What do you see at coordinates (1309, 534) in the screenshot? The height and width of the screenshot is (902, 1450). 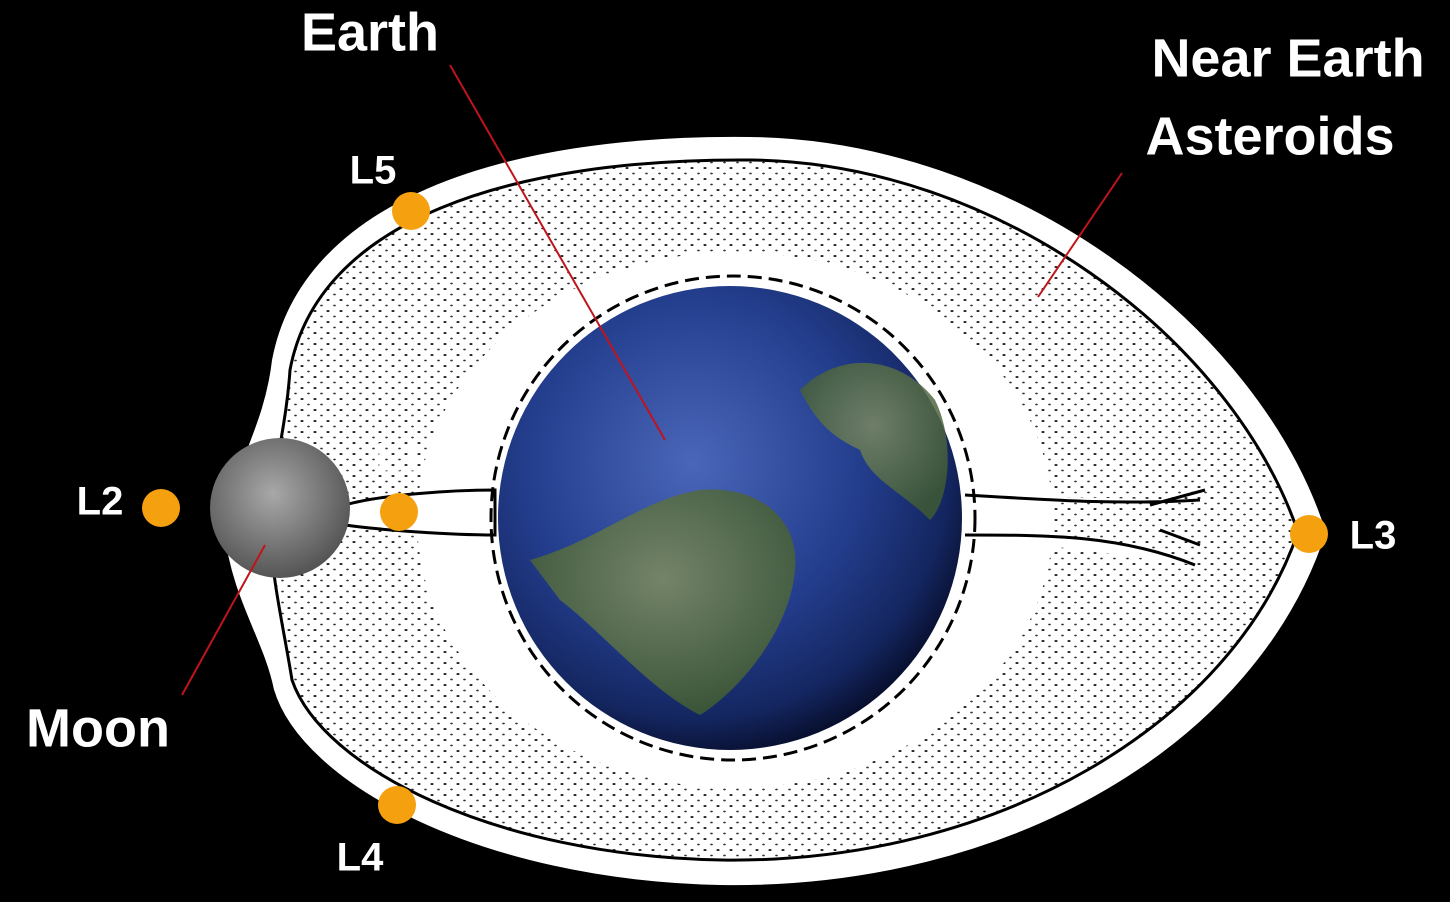 I see `l3-dot` at bounding box center [1309, 534].